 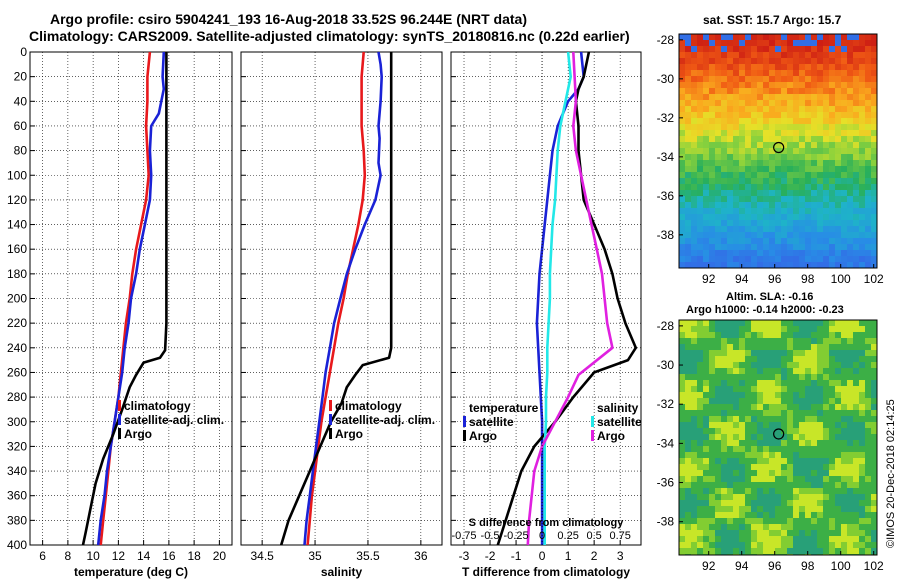 What do you see at coordinates (385, 420) in the screenshot?
I see `legend-label: satellite-adj. clim.` at bounding box center [385, 420].